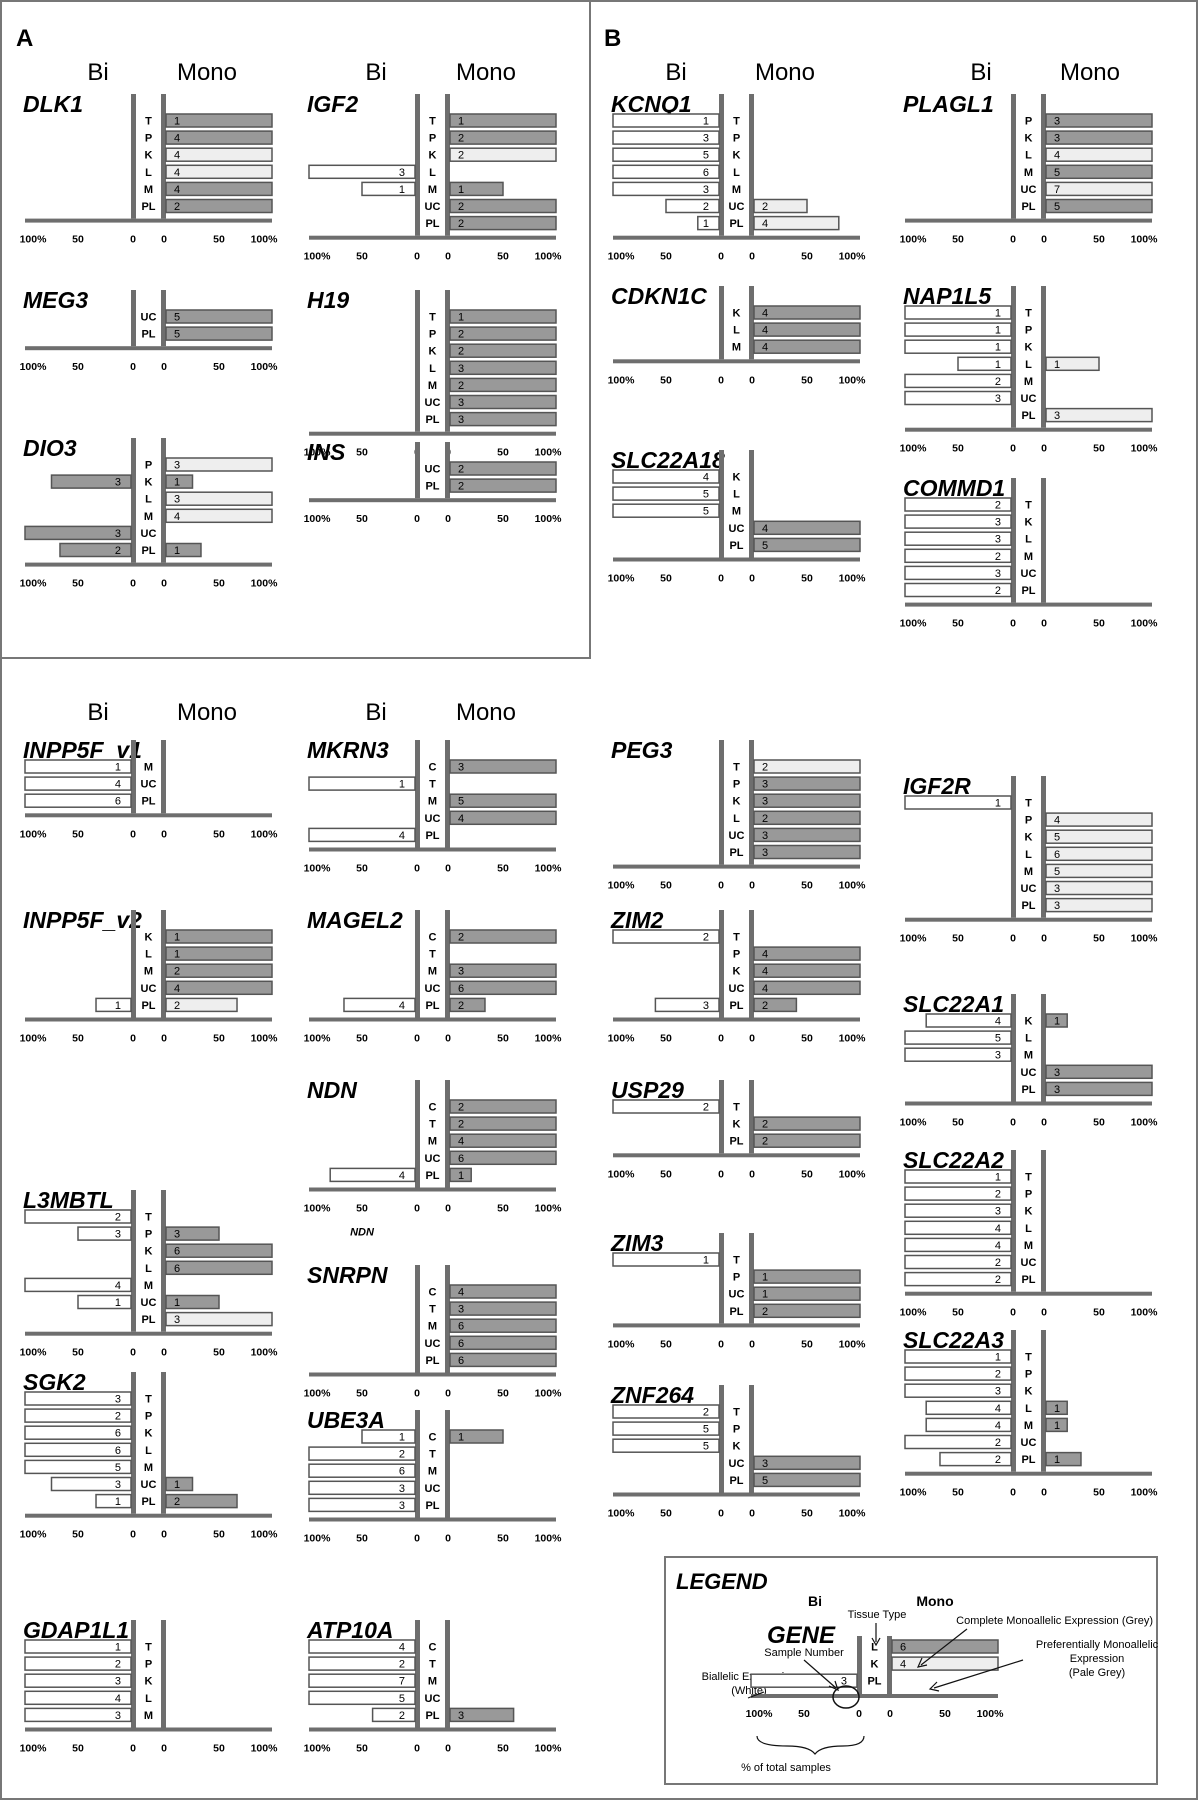  What do you see at coordinates (1097, 1645) in the screenshot?
I see `legend-pref-1: Preferentially Monoallelic` at bounding box center [1097, 1645].